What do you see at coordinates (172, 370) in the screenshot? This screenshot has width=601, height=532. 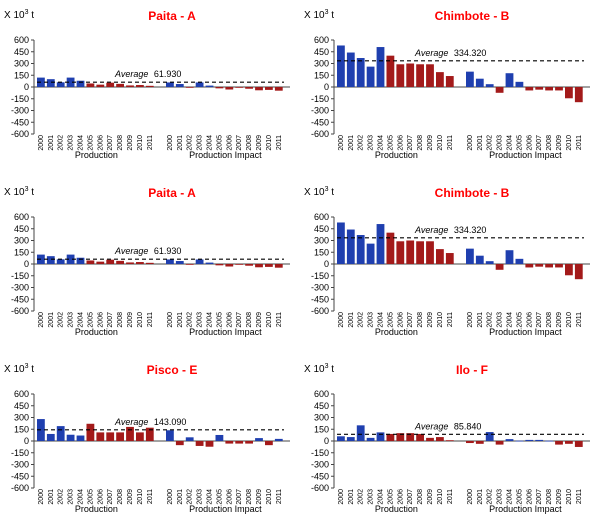 I see `chart-title: Pisco - E` at bounding box center [172, 370].